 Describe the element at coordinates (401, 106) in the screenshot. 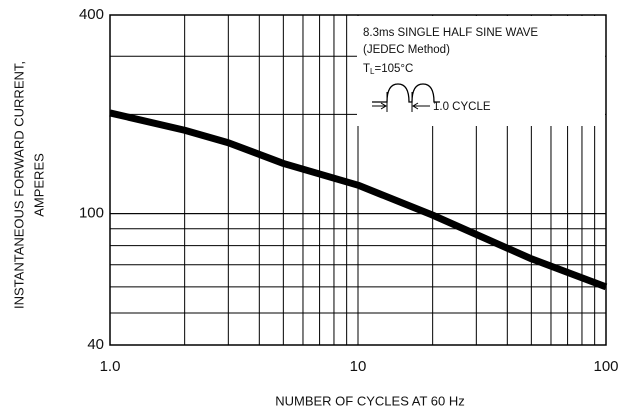

I see `arrow` at that location.